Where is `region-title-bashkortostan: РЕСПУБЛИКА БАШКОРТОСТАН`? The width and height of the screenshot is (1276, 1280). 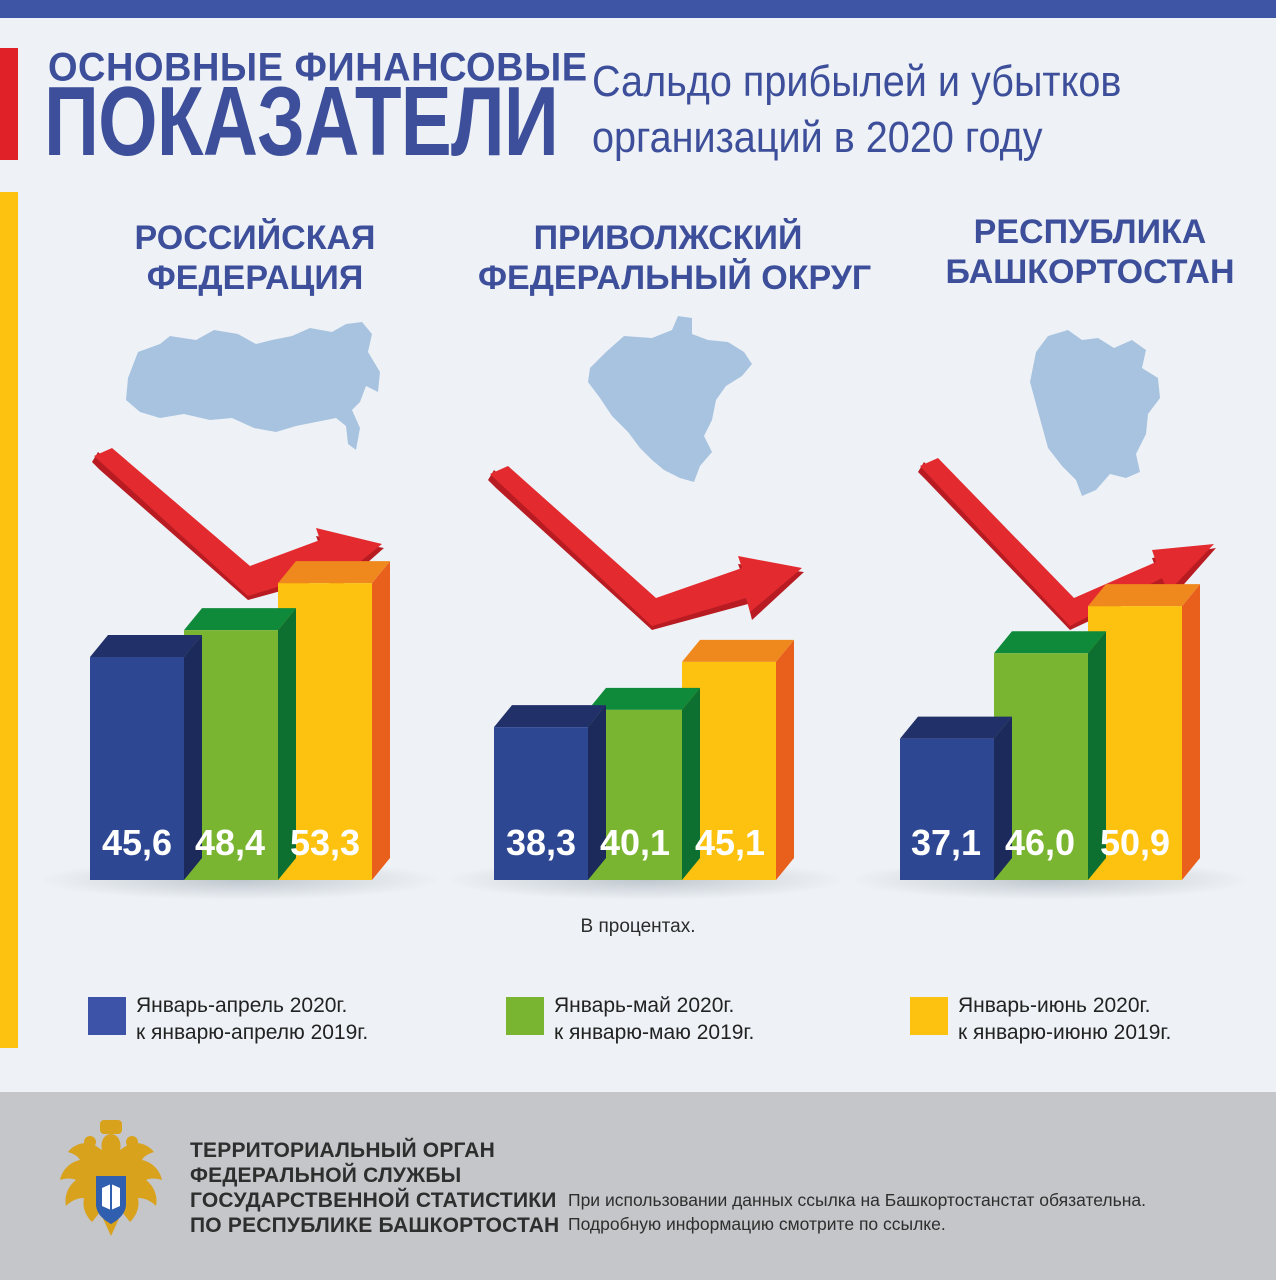 region-title-bashkortostan: РЕСПУБЛИКА БАШКОРТОСТАН is located at coordinates (1090, 252).